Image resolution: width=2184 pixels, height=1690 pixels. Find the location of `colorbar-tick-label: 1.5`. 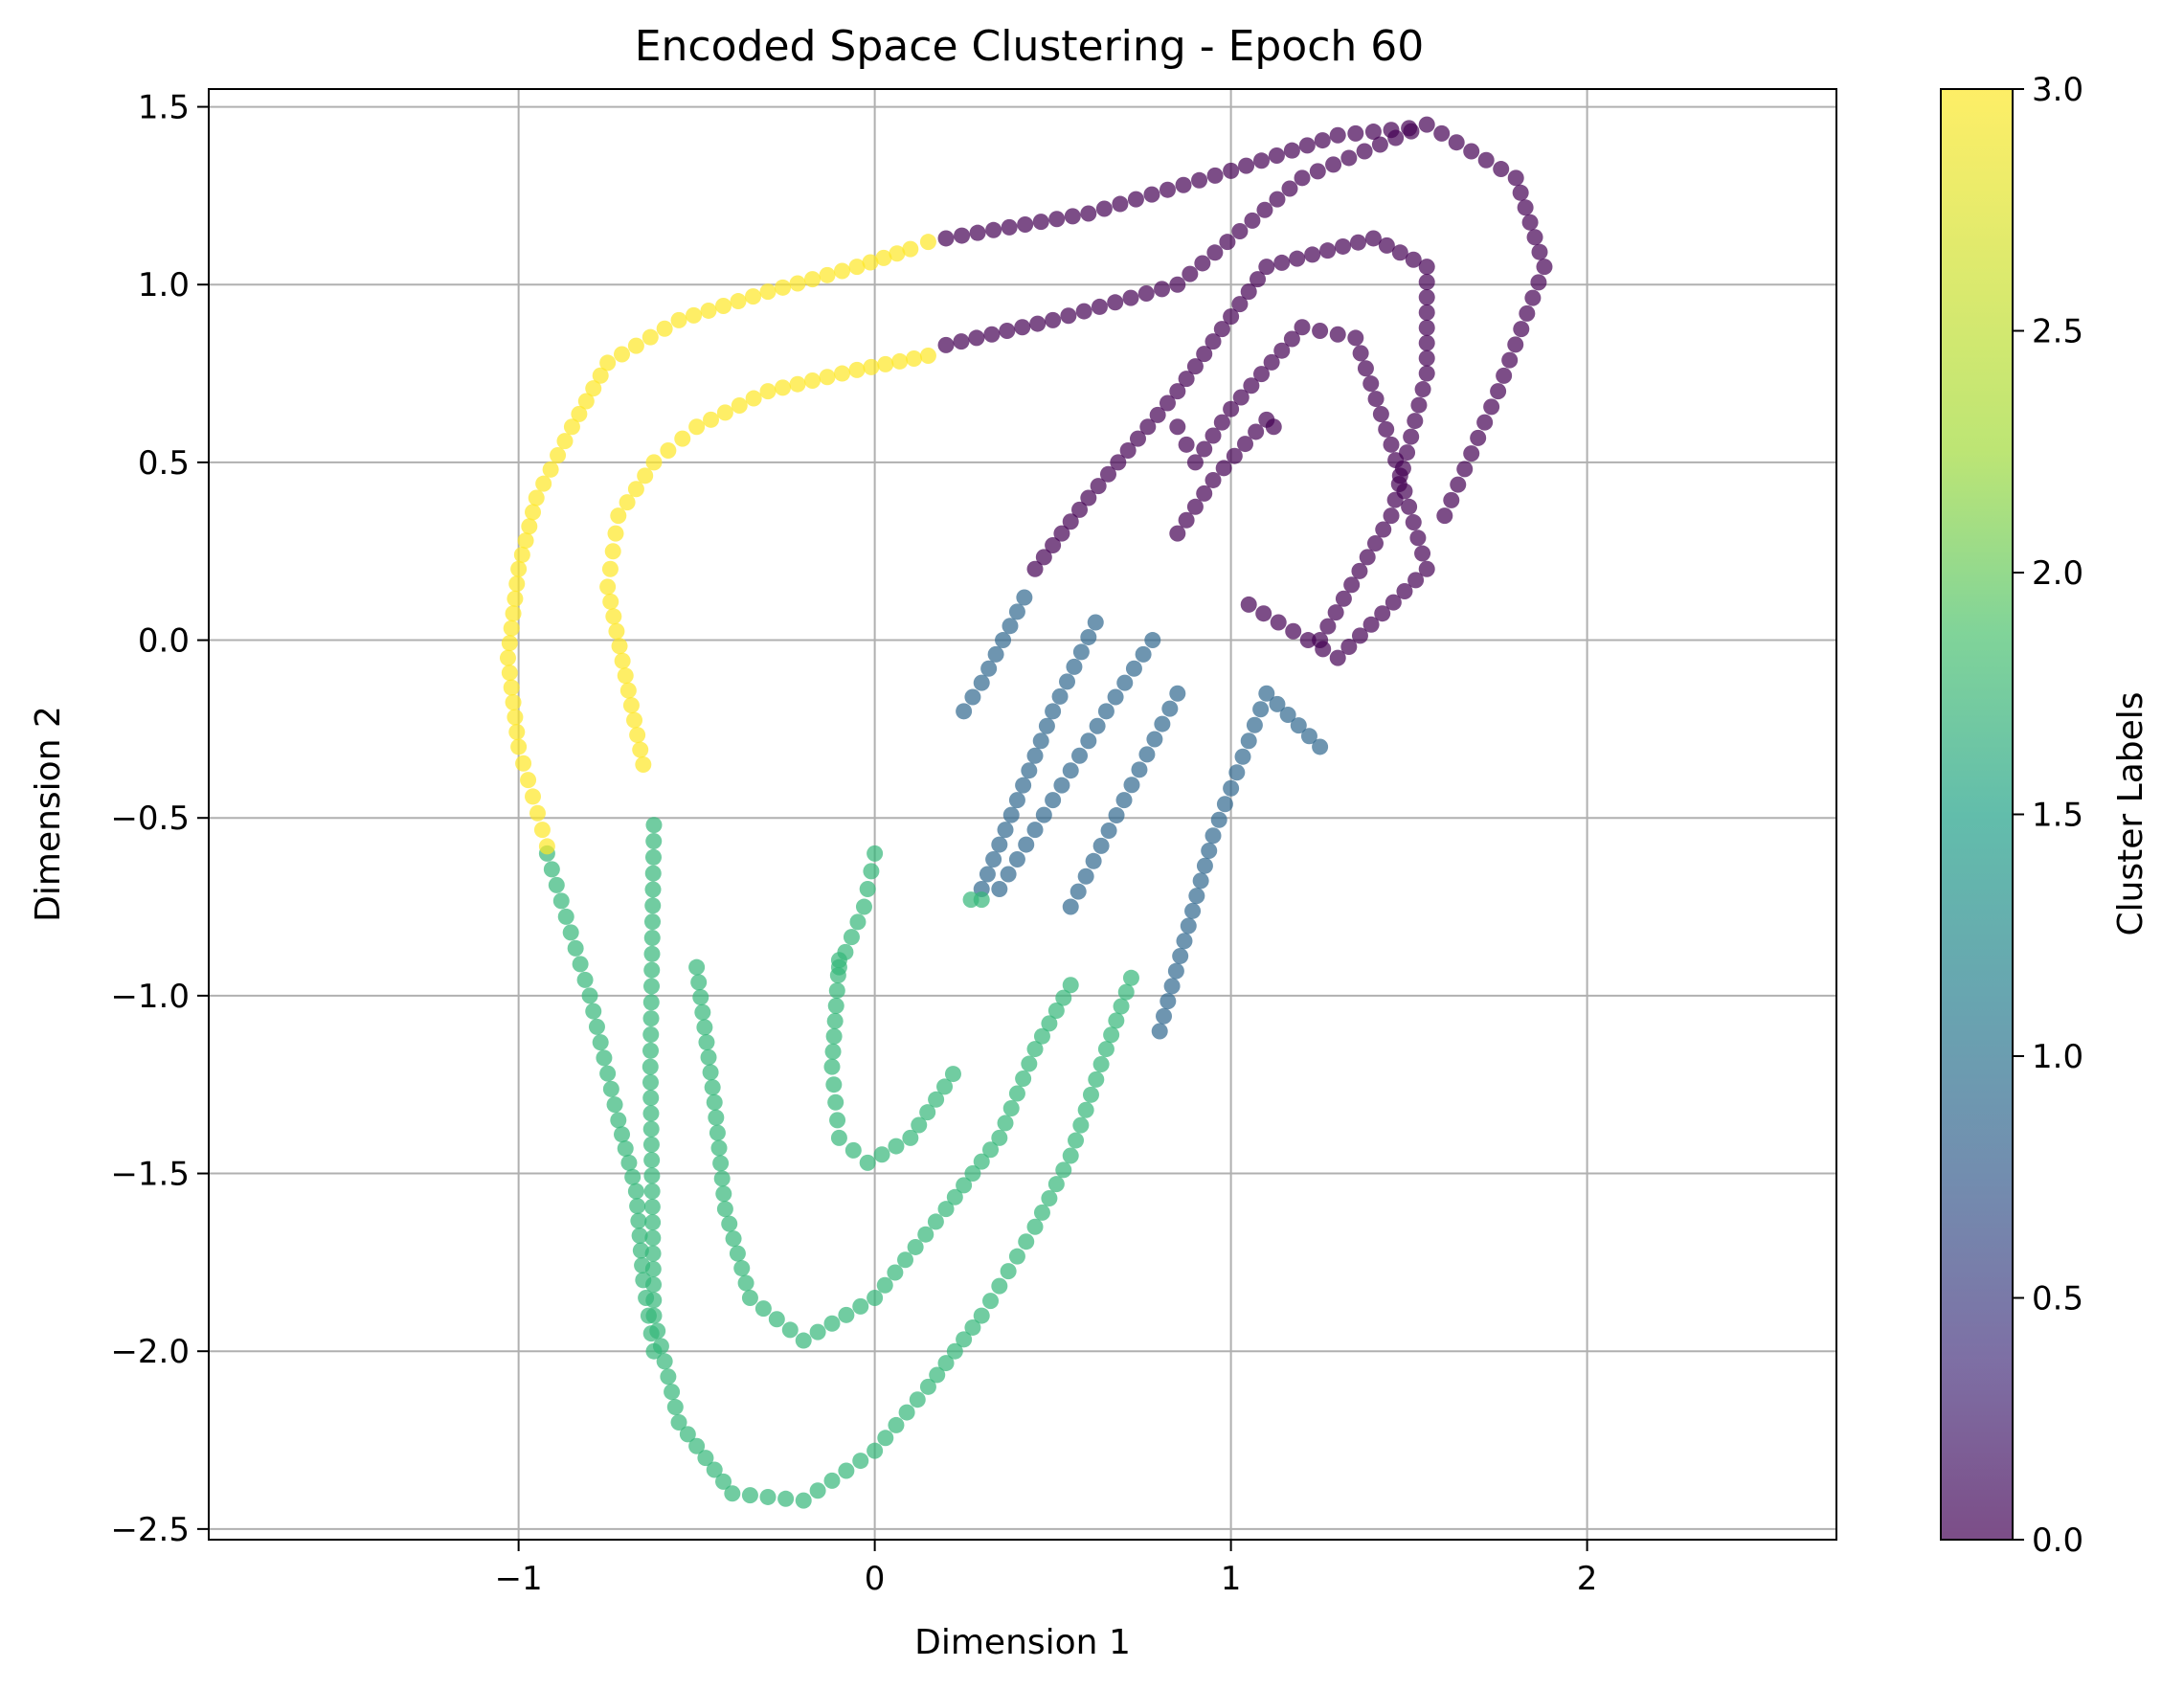

colorbar-tick-label: 1.5 is located at coordinates (2058, 816).